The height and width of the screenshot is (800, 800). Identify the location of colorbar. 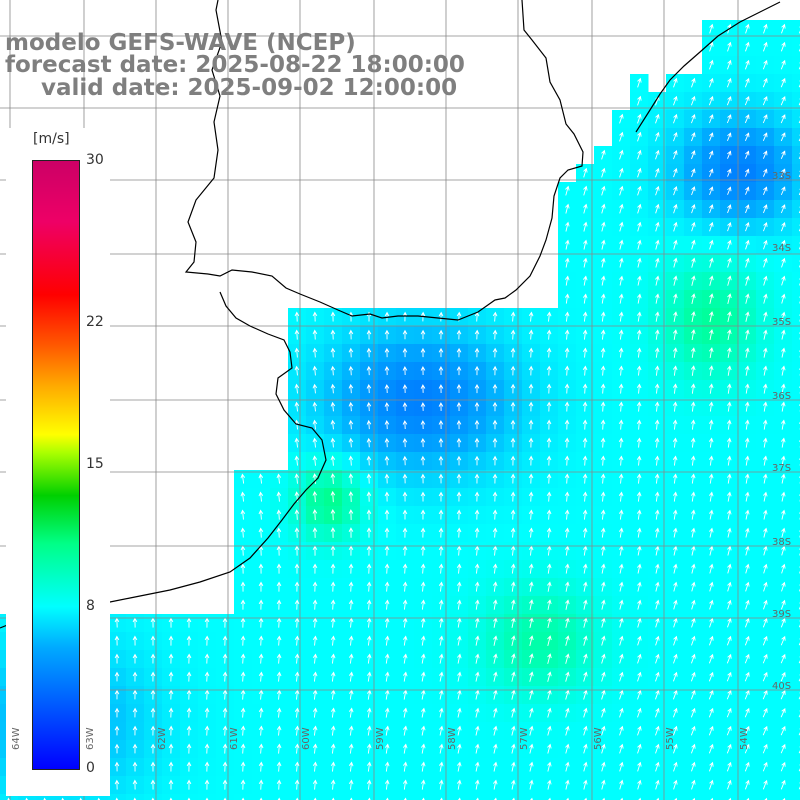
(56, 465).